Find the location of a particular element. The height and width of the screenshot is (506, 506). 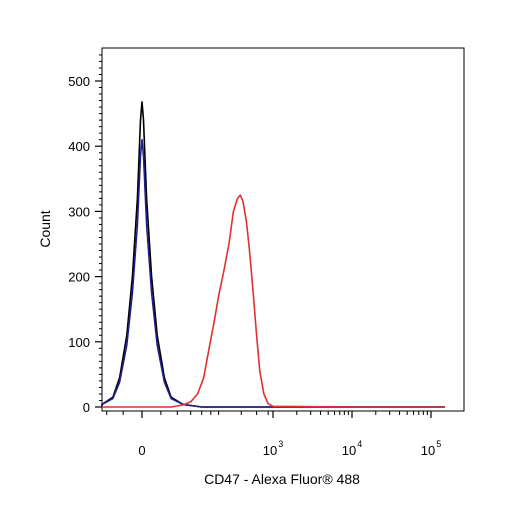

y-tick-label: 100 is located at coordinates (79, 342).